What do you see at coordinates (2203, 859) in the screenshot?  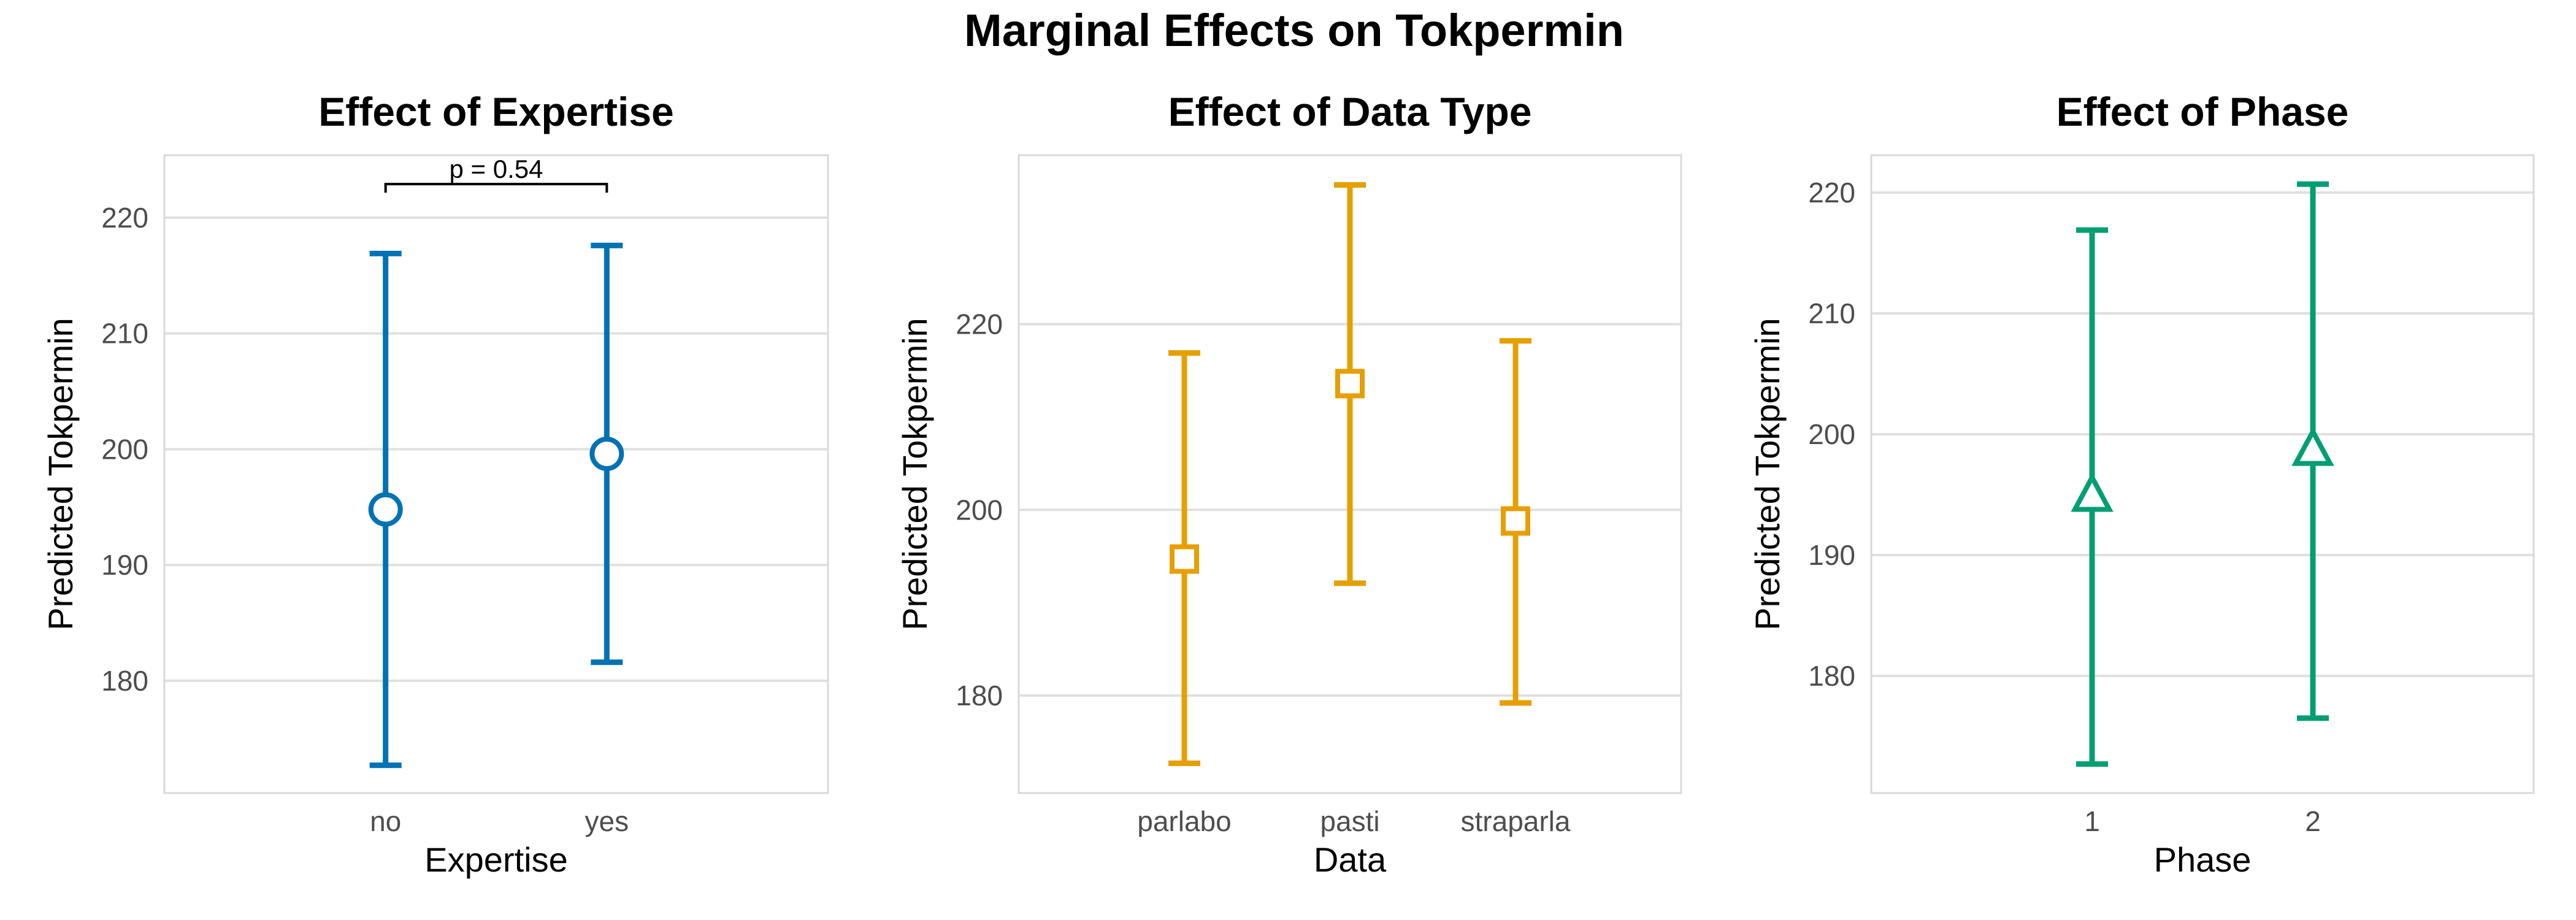 I see `x-axis-label: Phase` at bounding box center [2203, 859].